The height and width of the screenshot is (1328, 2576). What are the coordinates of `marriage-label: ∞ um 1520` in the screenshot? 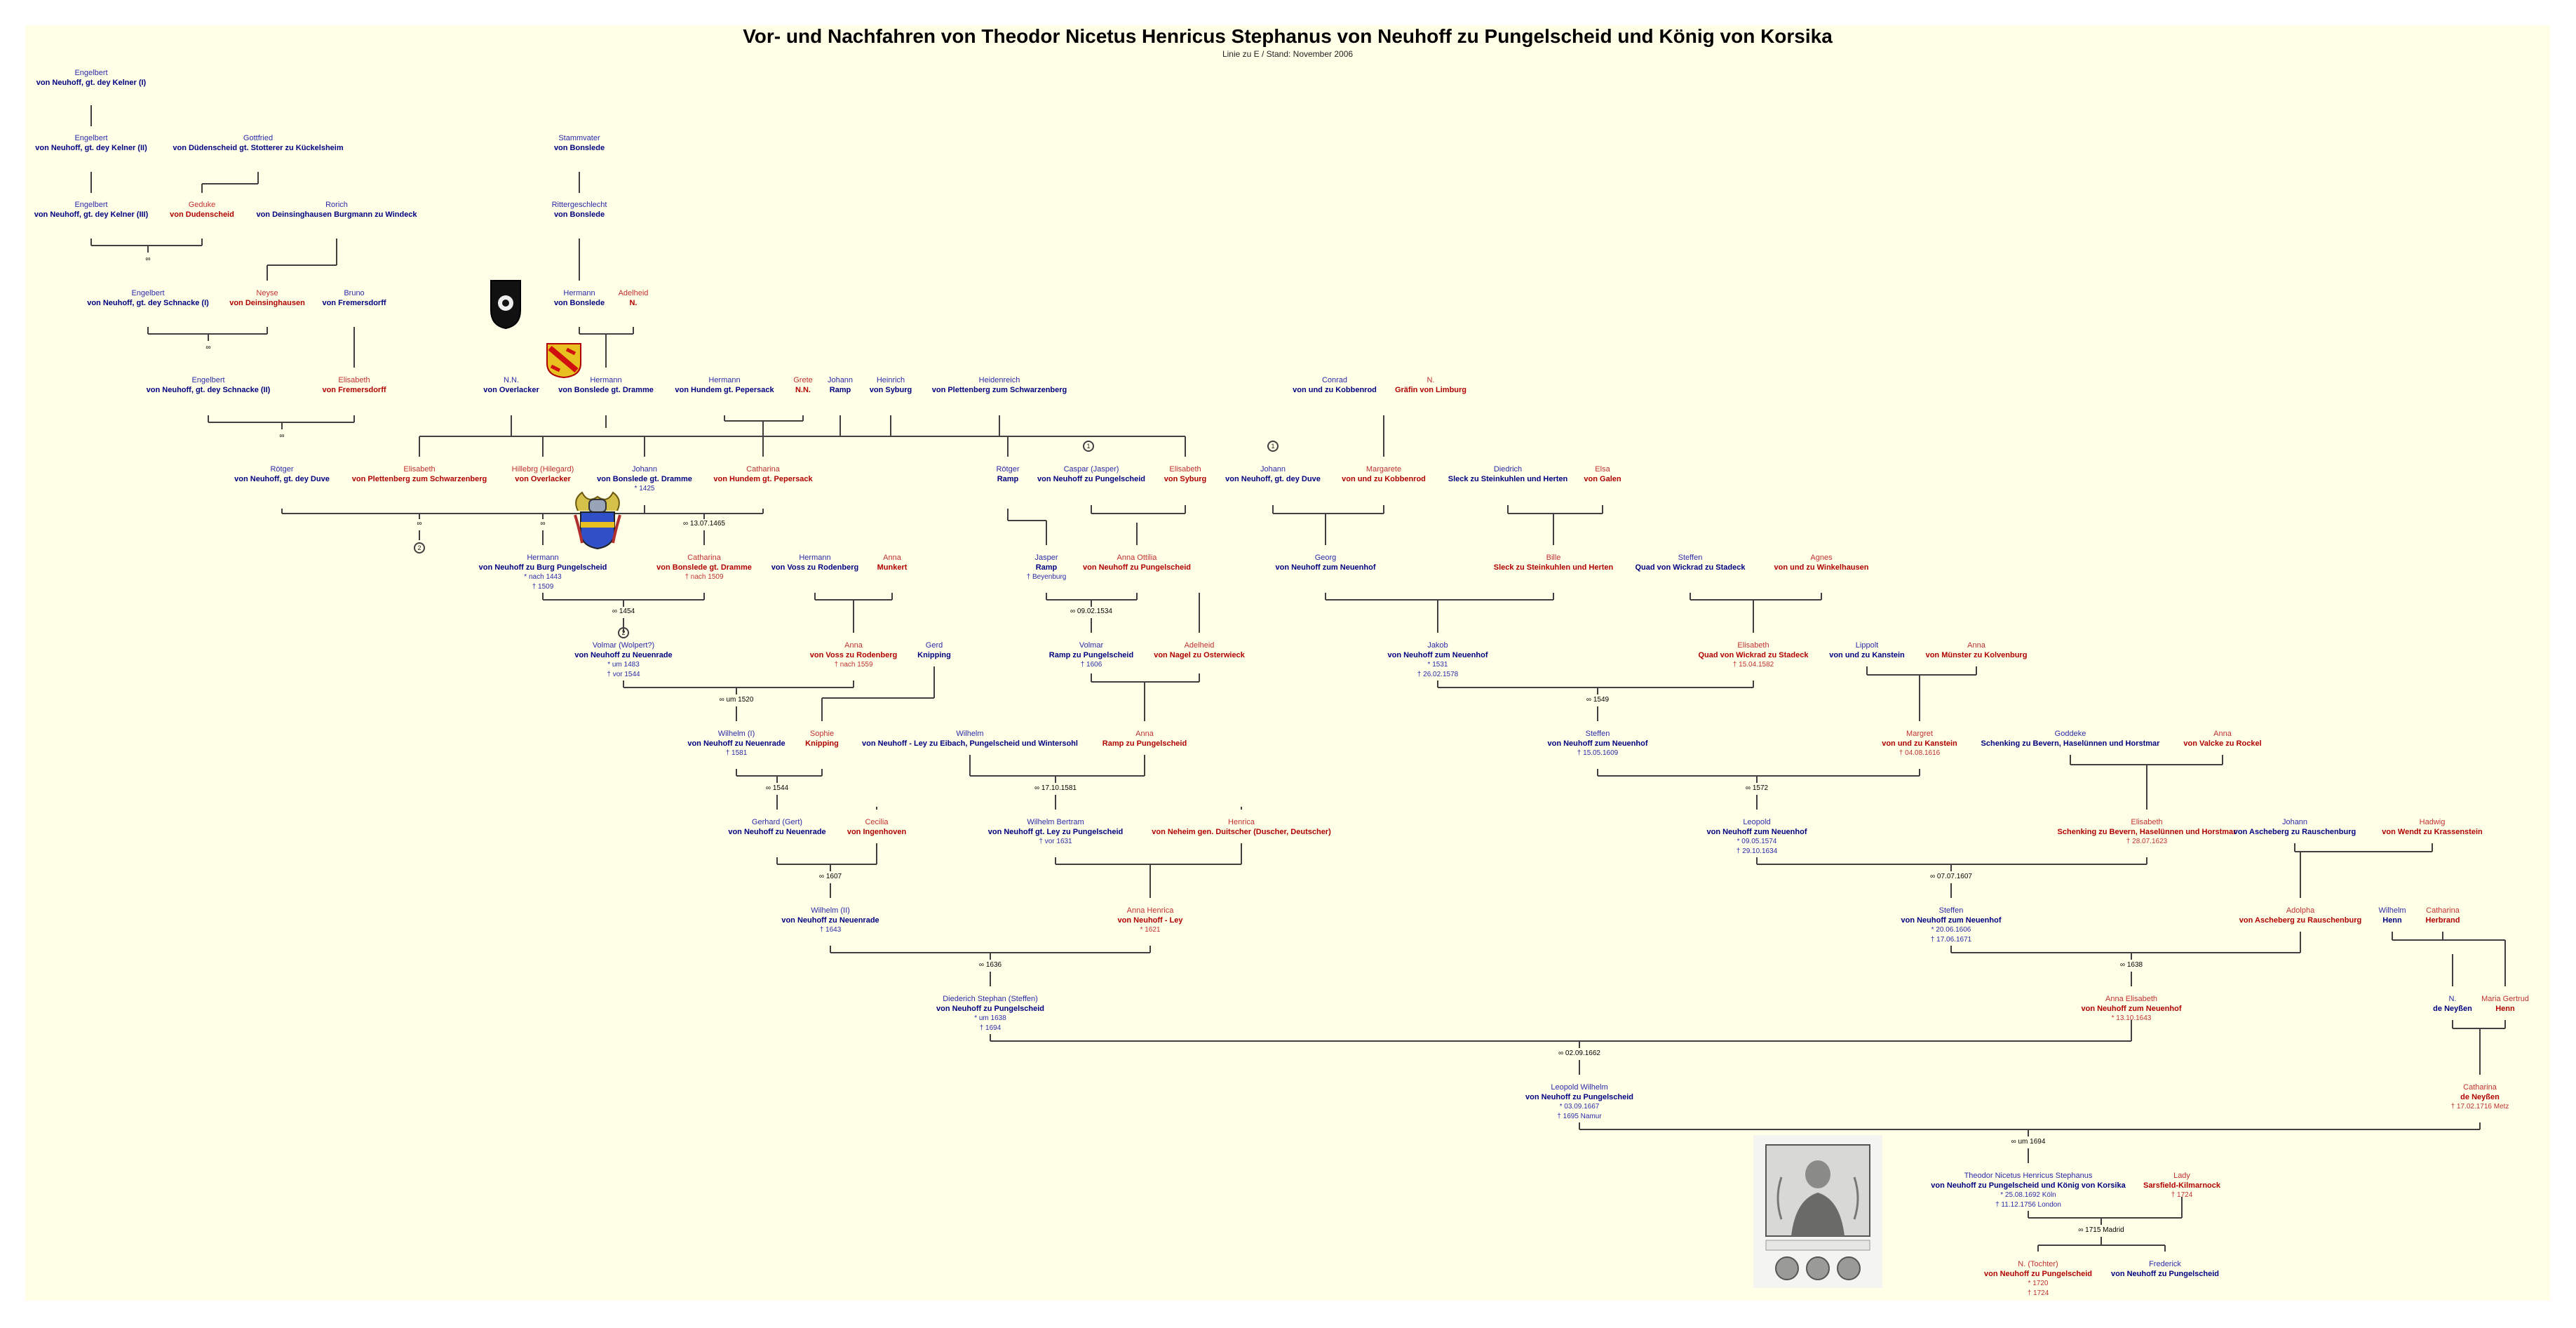 It's located at (736, 700).